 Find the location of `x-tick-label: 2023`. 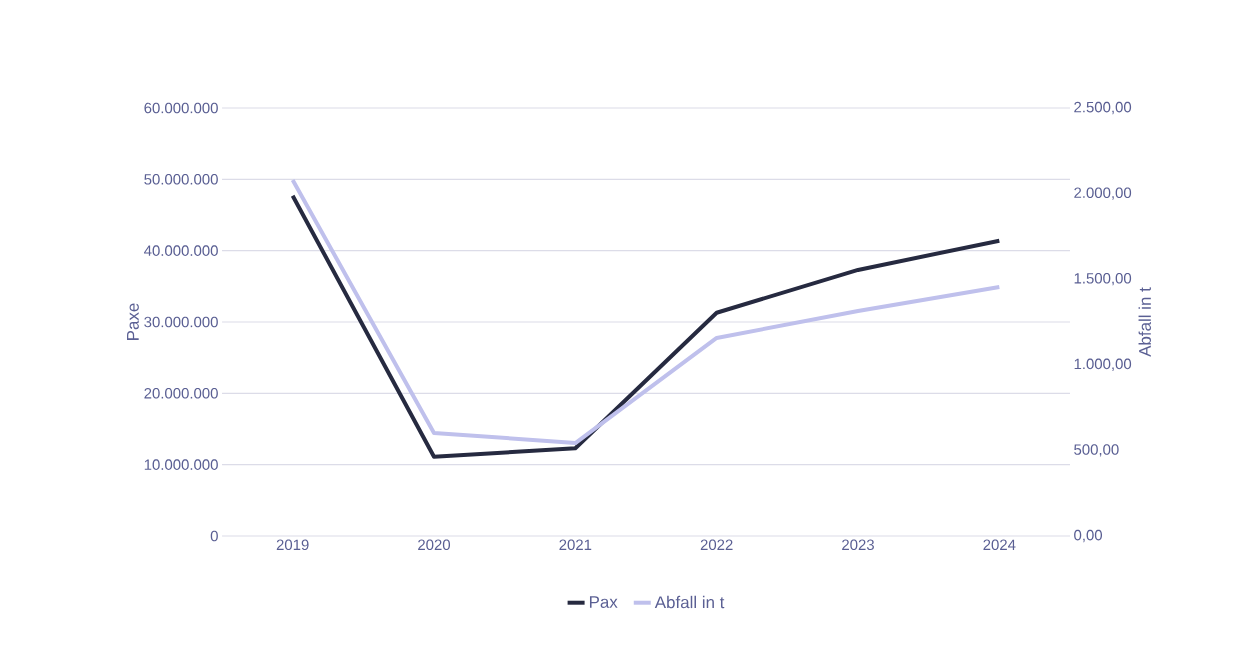

x-tick-label: 2023 is located at coordinates (858, 545).